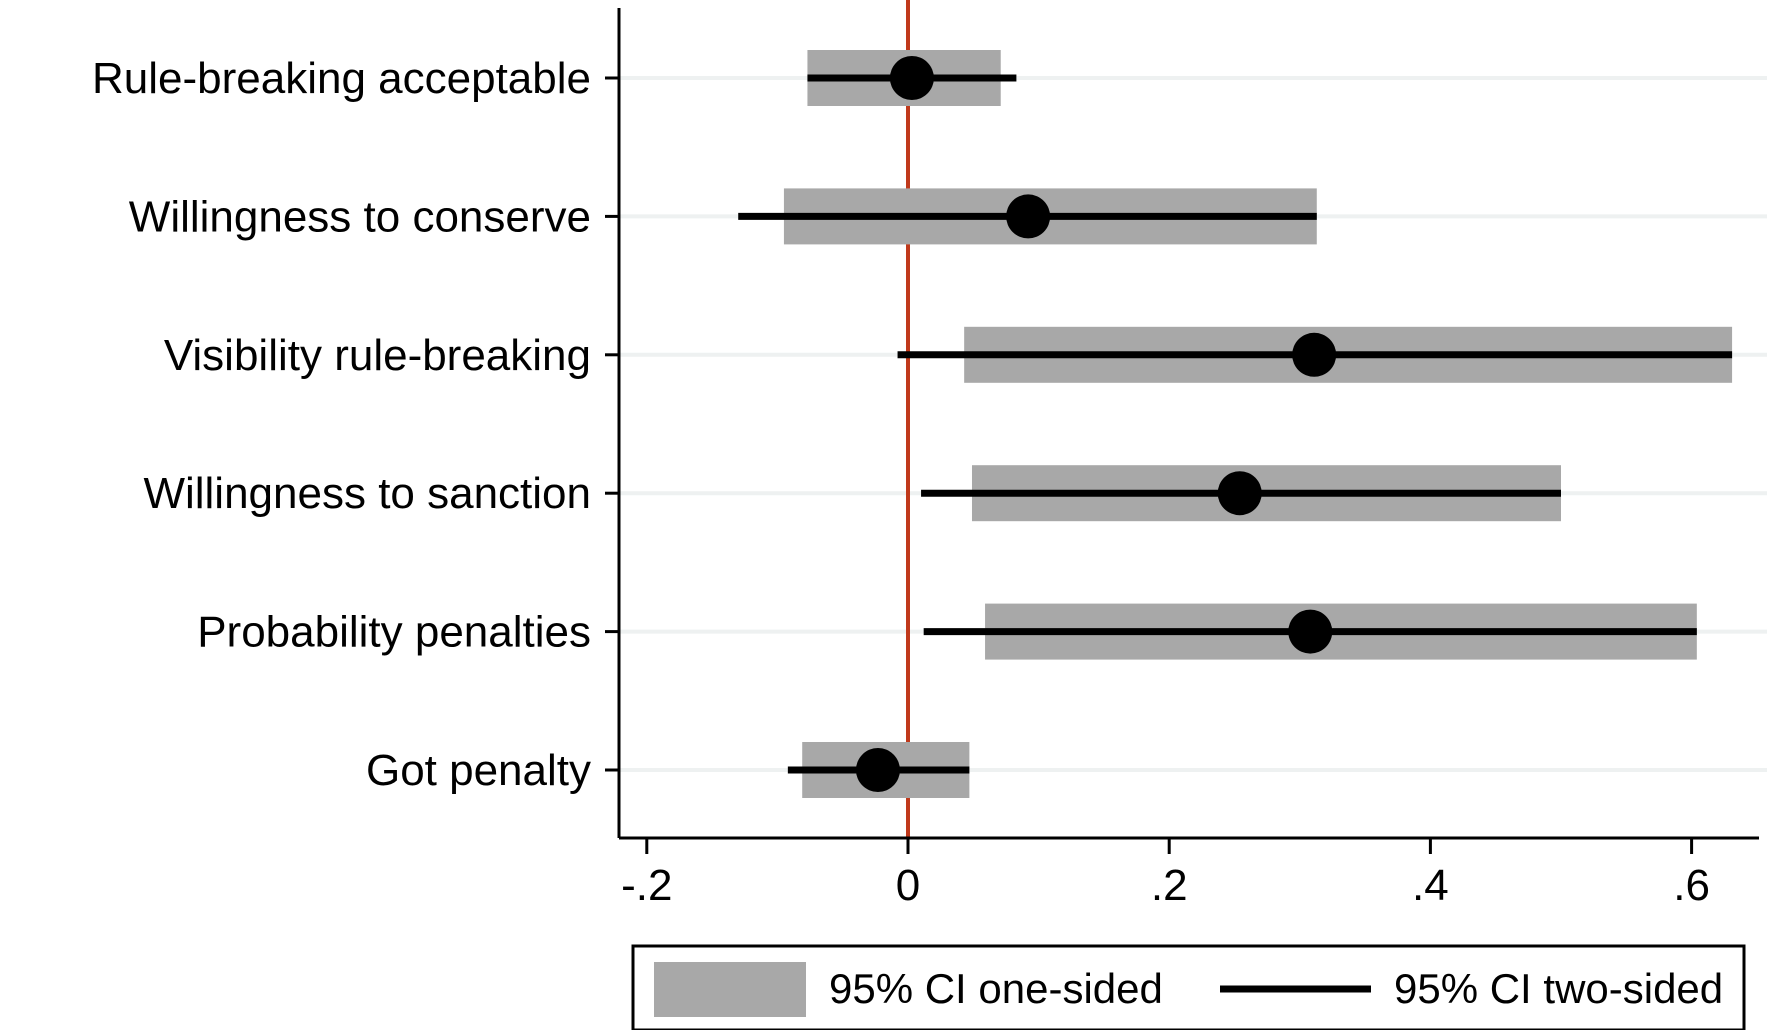 This screenshot has width=1767, height=1030. What do you see at coordinates (1169, 885) in the screenshot?
I see `x-tick-label: .2` at bounding box center [1169, 885].